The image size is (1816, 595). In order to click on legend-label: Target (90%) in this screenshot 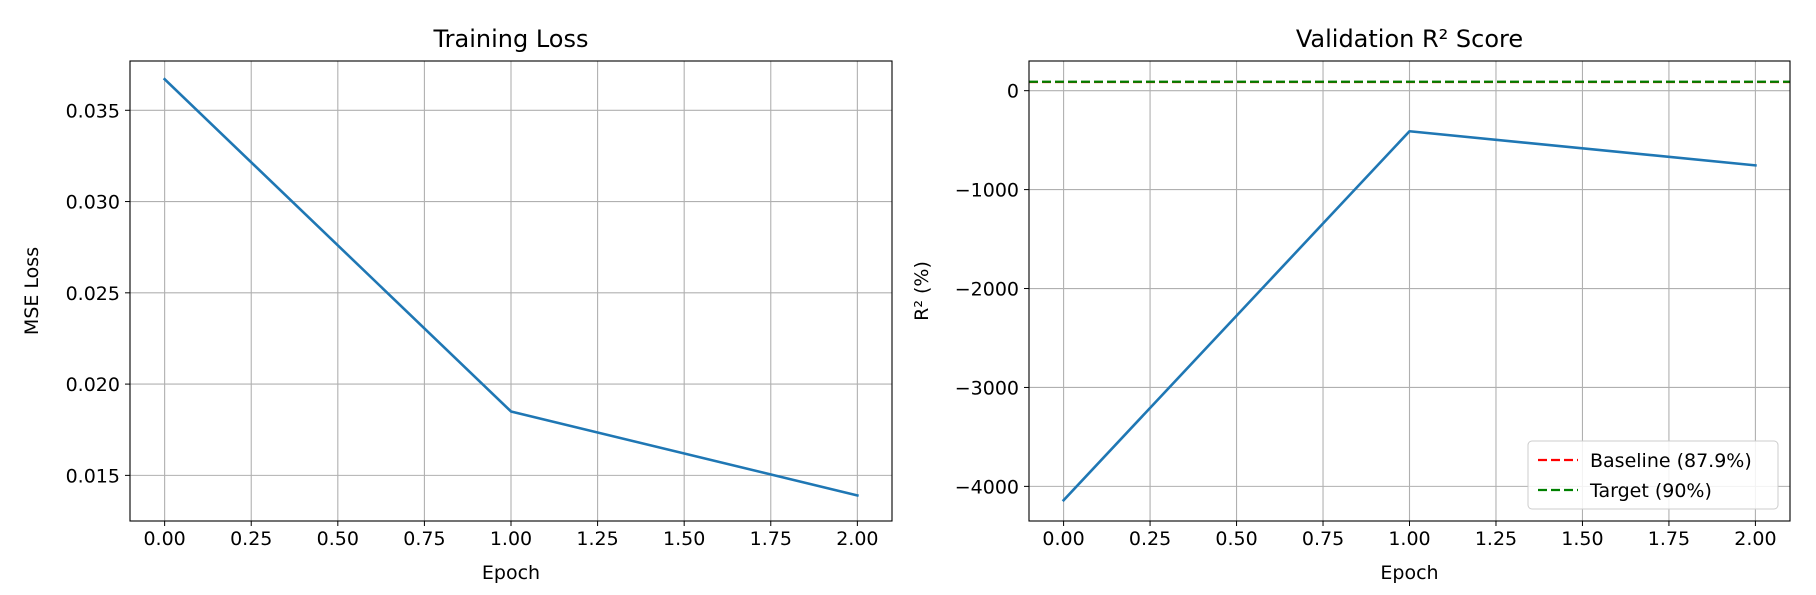, I will do `click(1650, 491)`.